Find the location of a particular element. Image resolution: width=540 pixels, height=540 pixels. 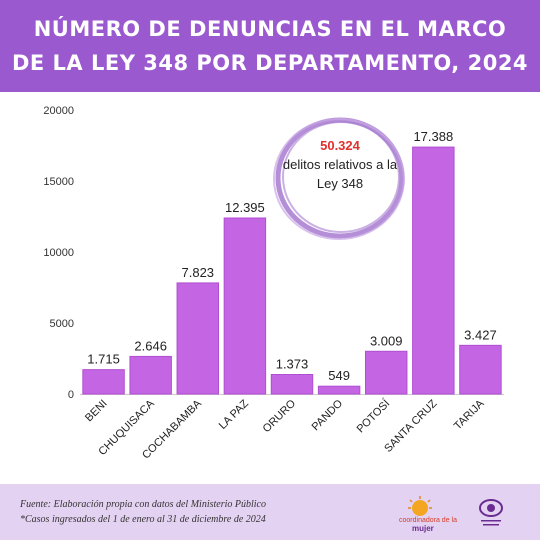

x-tick-label: TARIJA is located at coordinates (469, 414).